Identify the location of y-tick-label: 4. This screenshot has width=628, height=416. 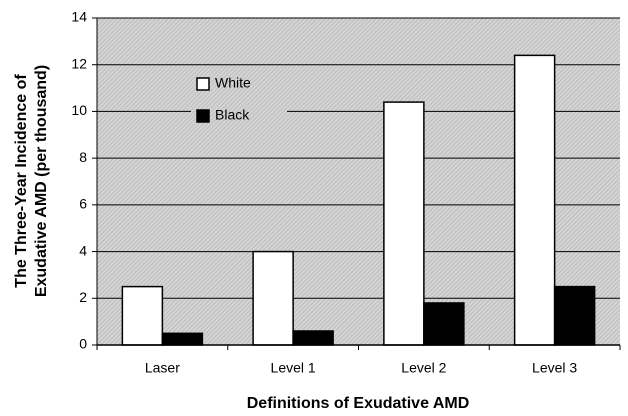
(83, 250).